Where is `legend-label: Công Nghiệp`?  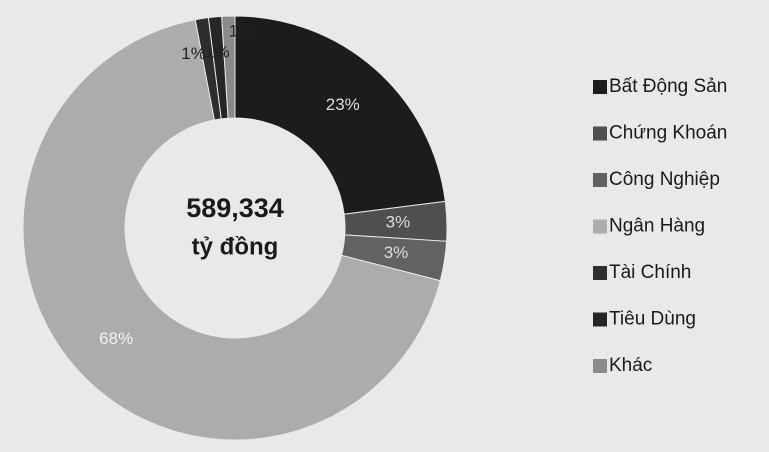 legend-label: Công Nghiệp is located at coordinates (664, 179).